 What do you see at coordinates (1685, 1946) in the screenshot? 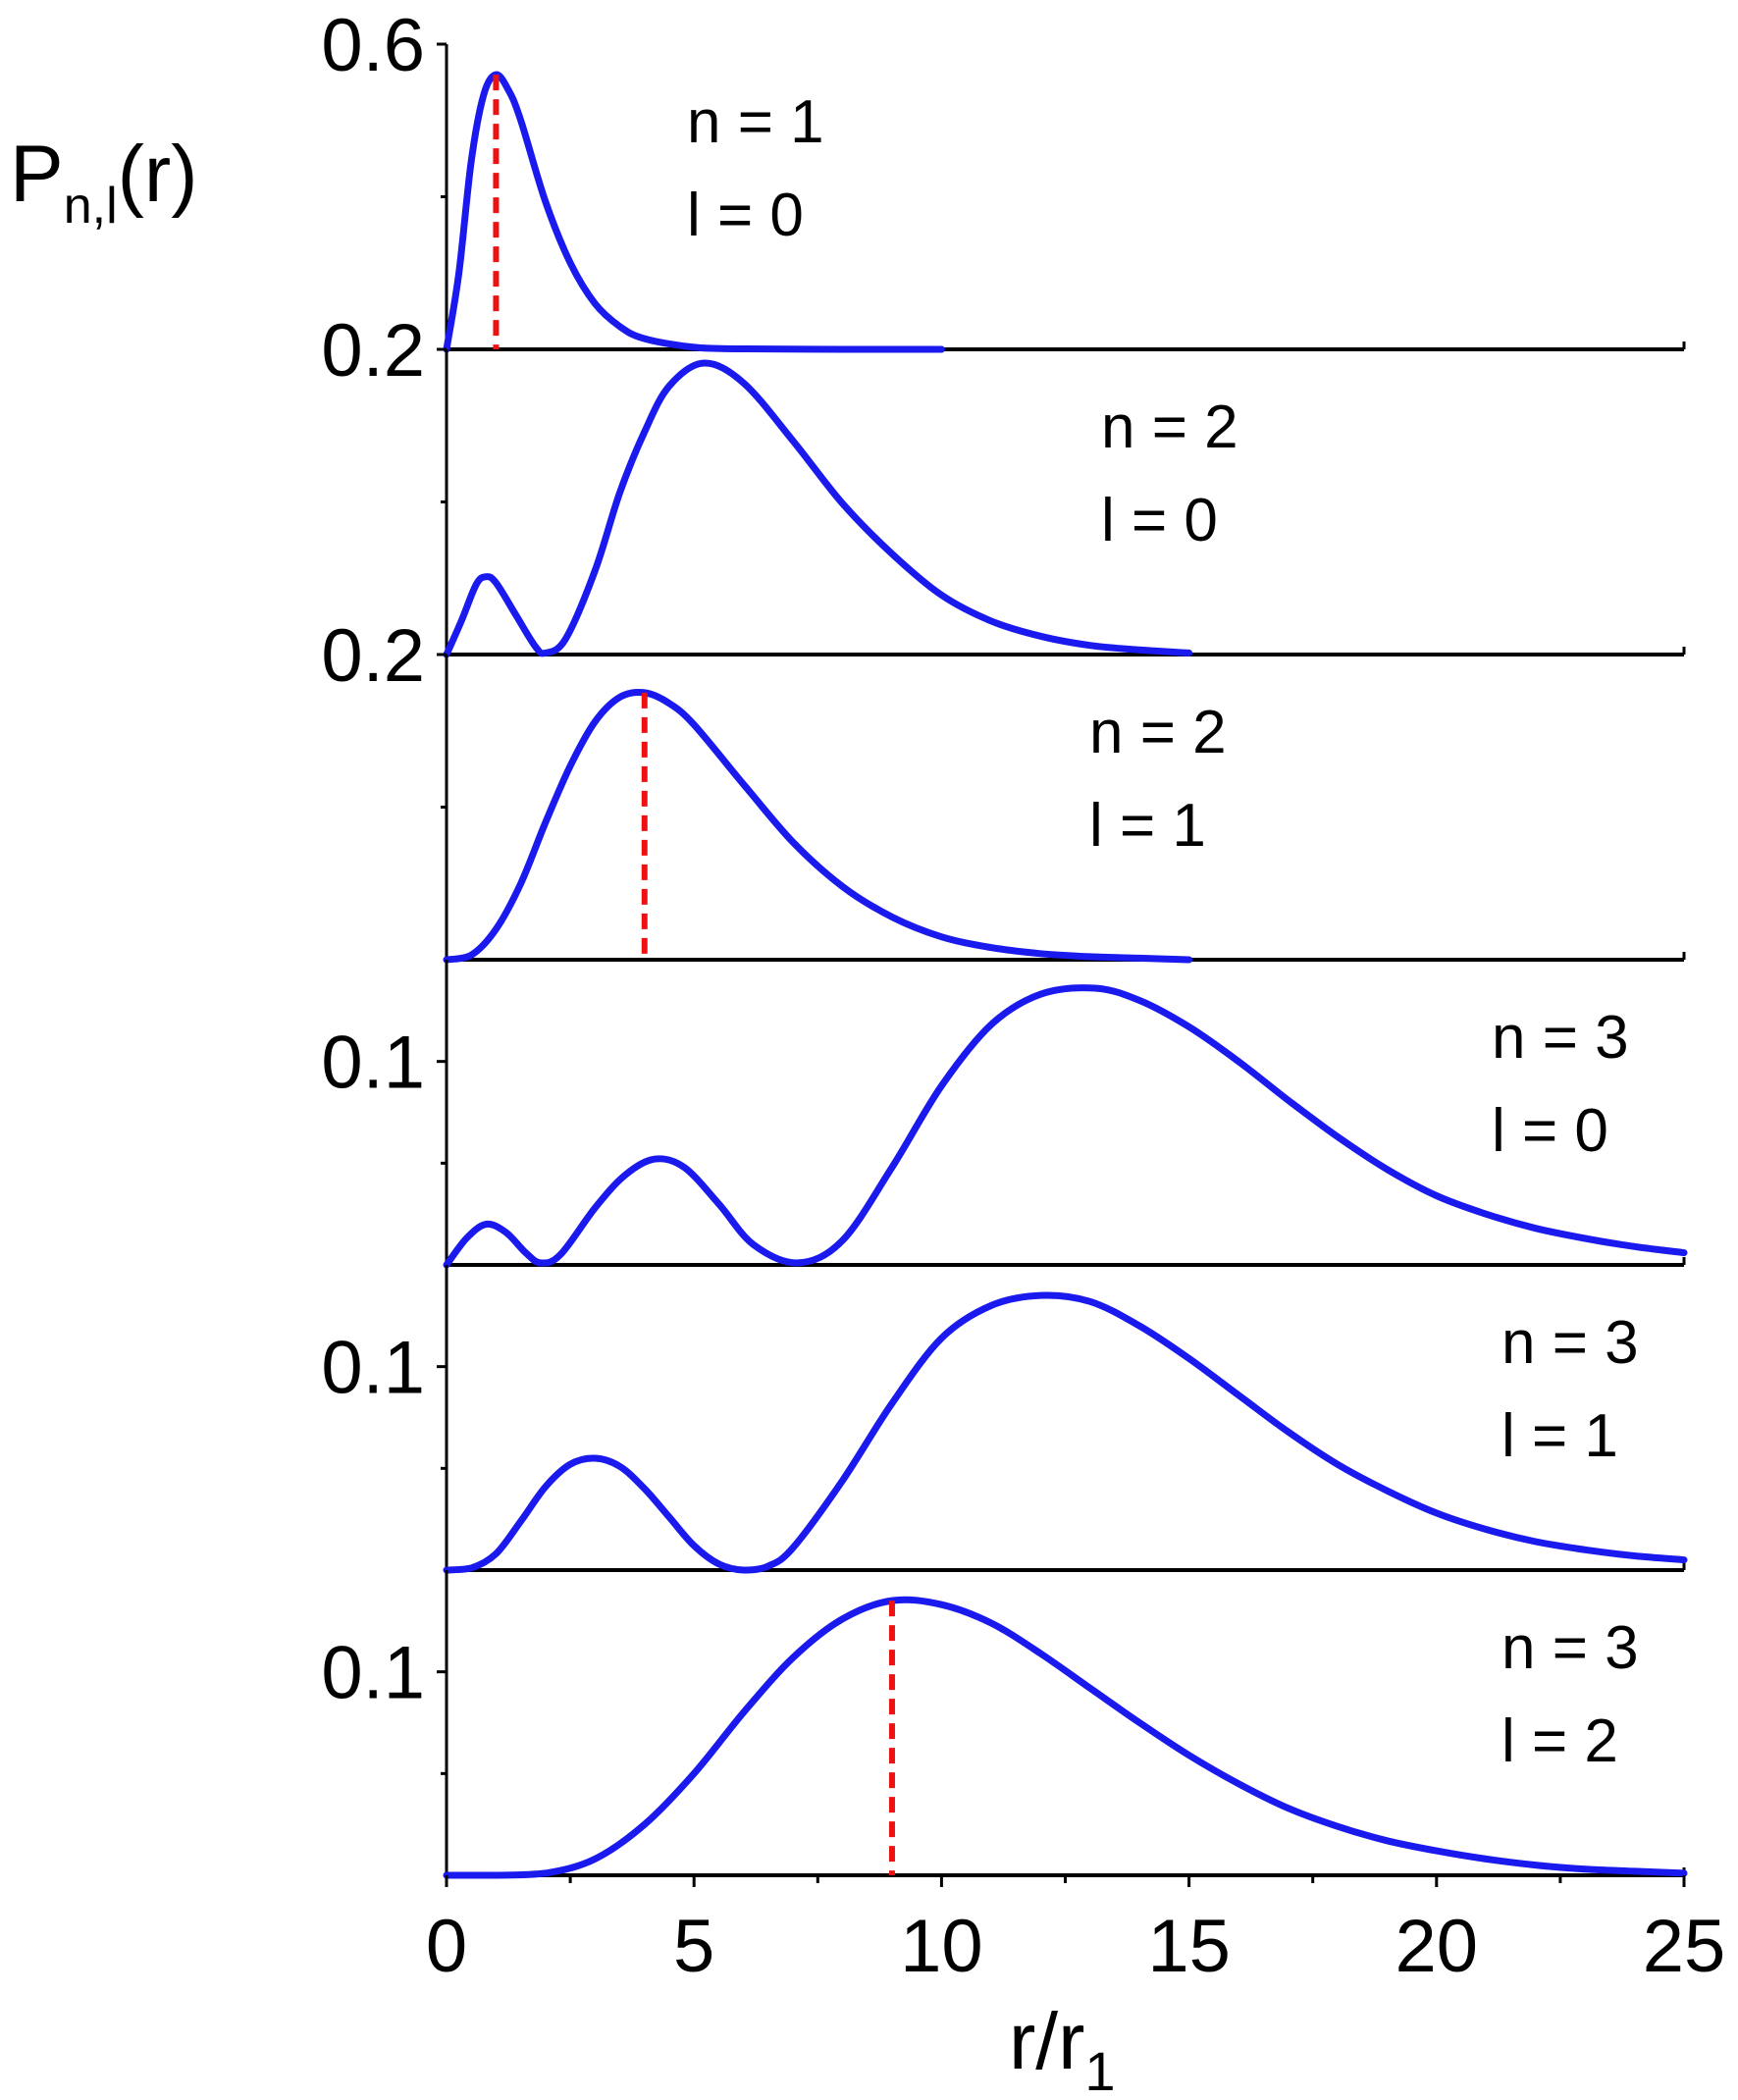
I see `x-tick-label: 25` at bounding box center [1685, 1946].